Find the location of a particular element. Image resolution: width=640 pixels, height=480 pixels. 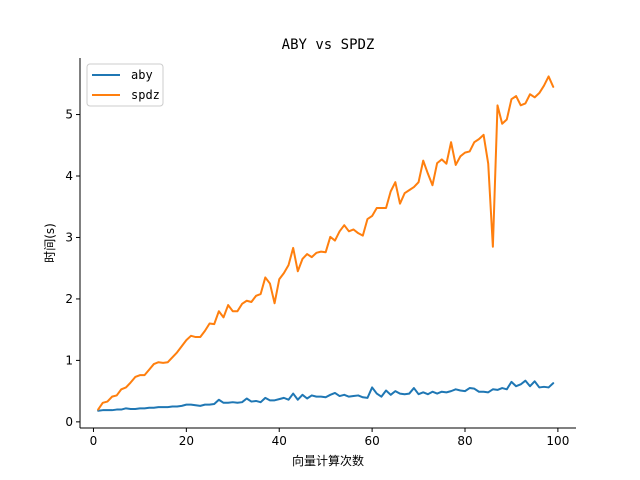

y-tick-label: 5 is located at coordinates (69, 115).